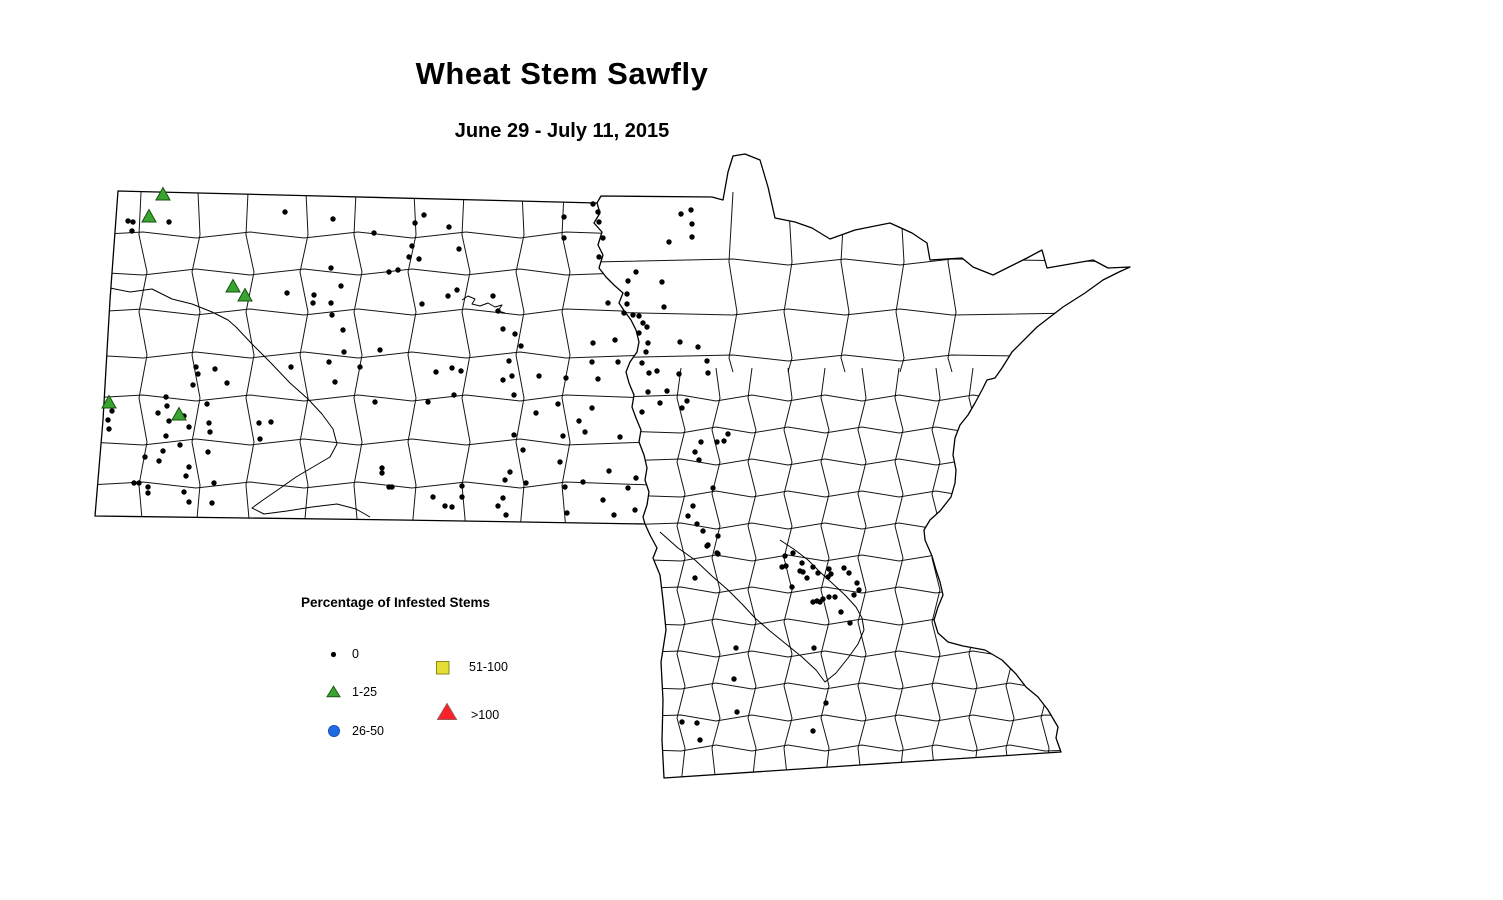 The image size is (1503, 900). What do you see at coordinates (562, 131) in the screenshot?
I see `page-subtitle: June 29 - July 11, 2015` at bounding box center [562, 131].